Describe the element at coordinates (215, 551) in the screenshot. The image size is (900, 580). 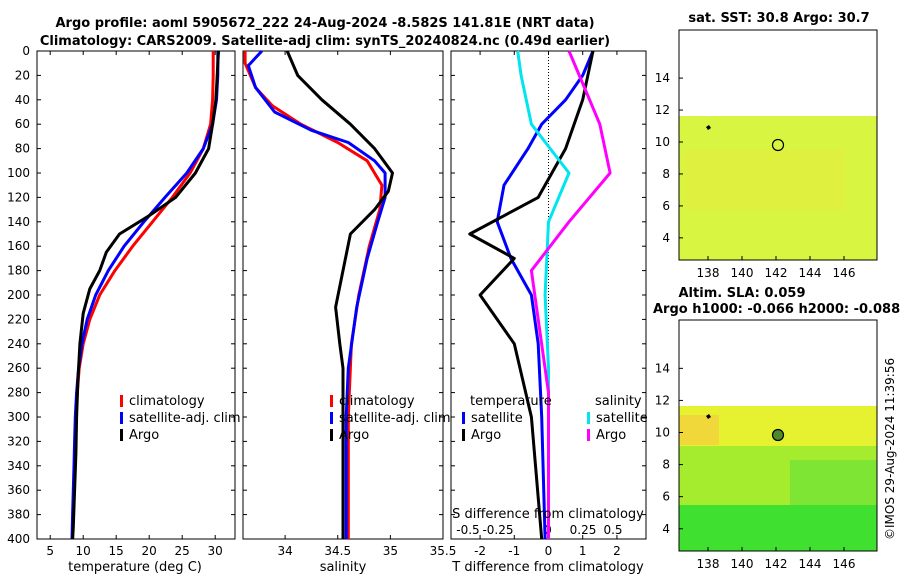
I see `x-tick-label: 30` at that location.